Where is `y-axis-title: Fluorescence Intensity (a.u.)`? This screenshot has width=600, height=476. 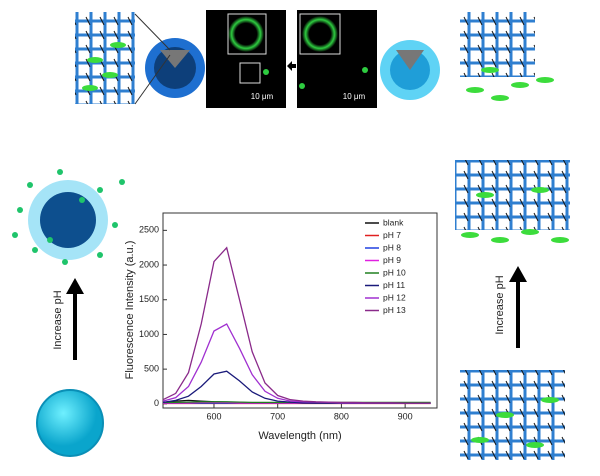
y-axis-title: Fluorescence Intensity (a.u.) is located at coordinates (130, 310).